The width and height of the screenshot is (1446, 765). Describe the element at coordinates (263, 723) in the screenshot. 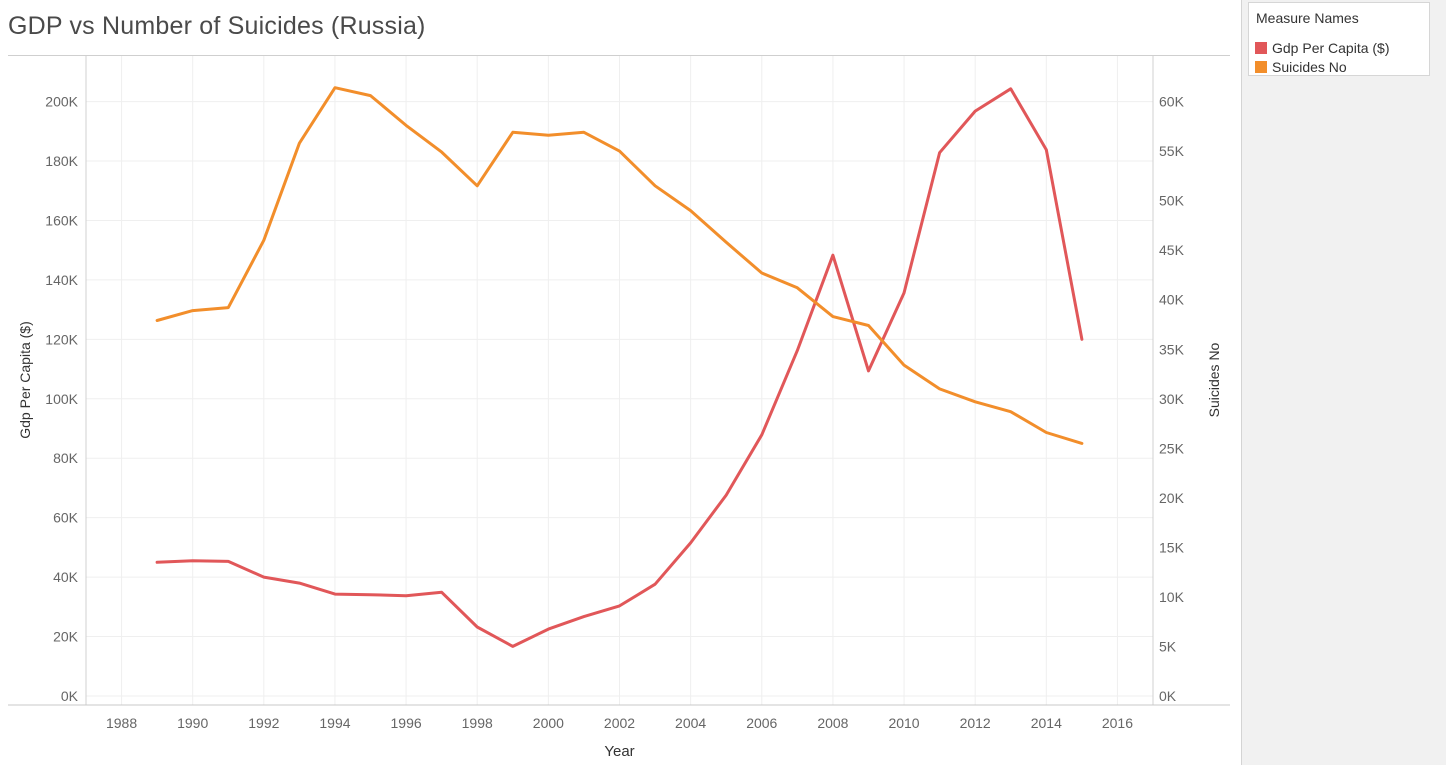

I see `x-tick-label: 1992` at that location.